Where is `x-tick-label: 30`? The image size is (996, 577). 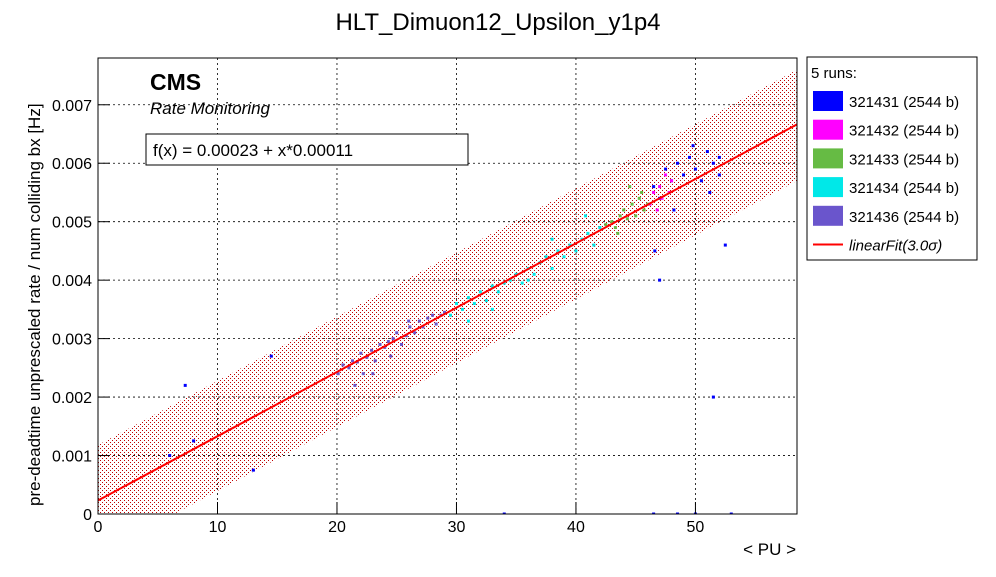
x-tick-label: 30 is located at coordinates (457, 527).